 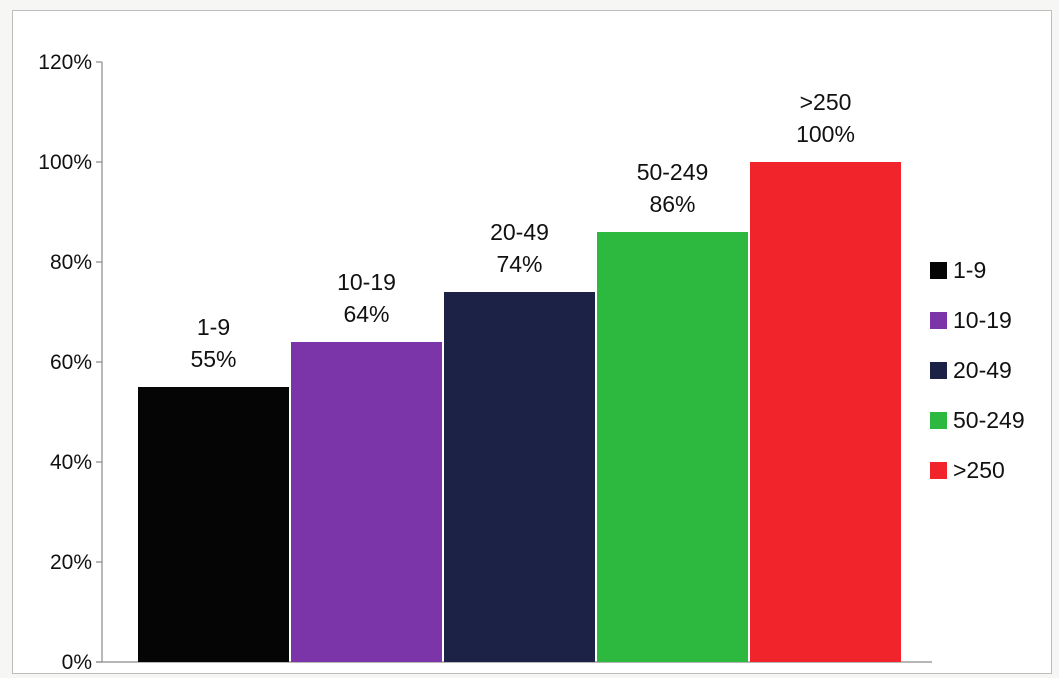 What do you see at coordinates (519, 232) in the screenshot?
I see `bar-category-label: 20-49` at bounding box center [519, 232].